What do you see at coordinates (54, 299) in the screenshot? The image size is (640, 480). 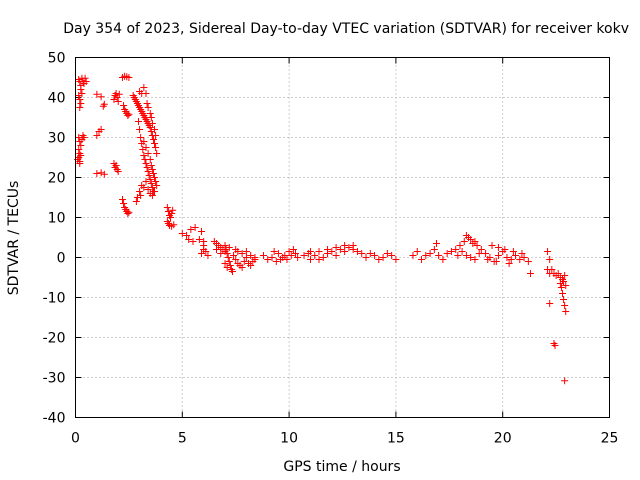 I see `y-tick-label: -10` at bounding box center [54, 299].